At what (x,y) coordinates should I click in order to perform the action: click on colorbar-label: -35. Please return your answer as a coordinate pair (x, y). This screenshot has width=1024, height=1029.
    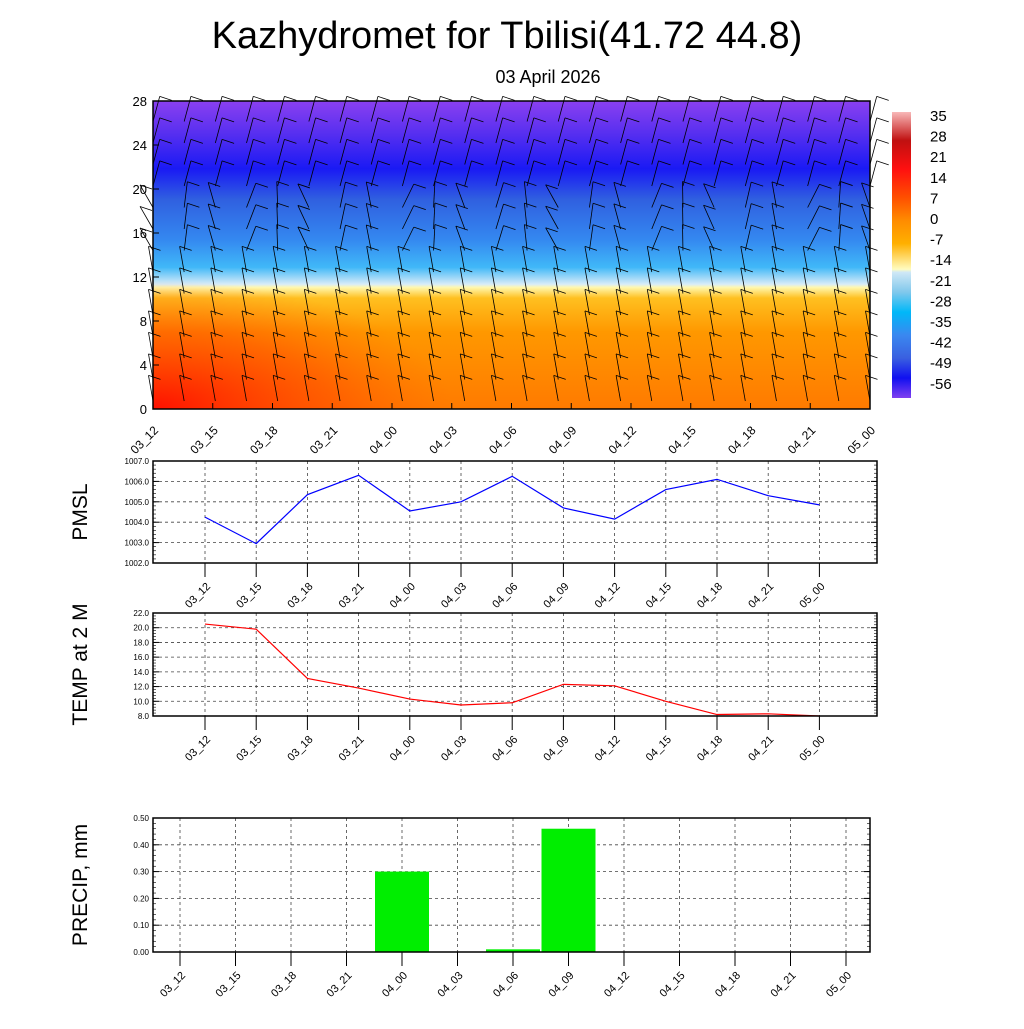
    Looking at the image, I should click on (941, 322).